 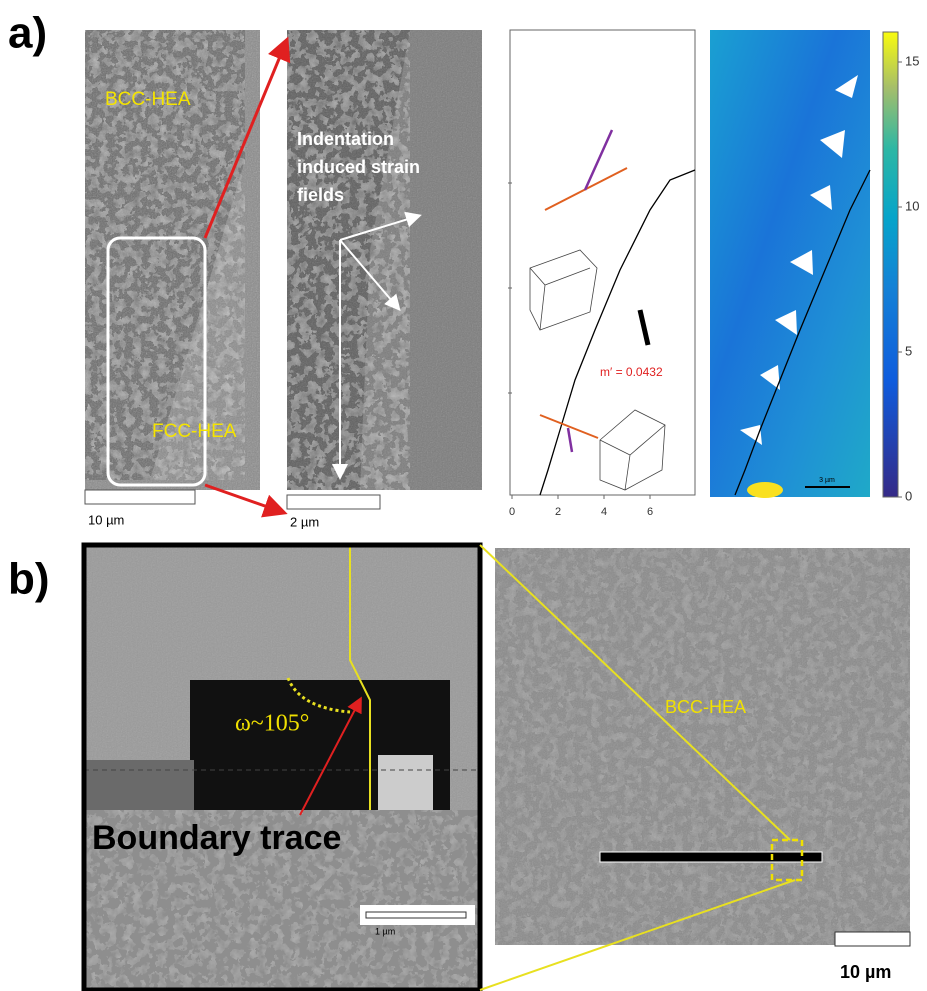 What do you see at coordinates (216, 838) in the screenshot?
I see `annotation: Boundary trace` at bounding box center [216, 838].